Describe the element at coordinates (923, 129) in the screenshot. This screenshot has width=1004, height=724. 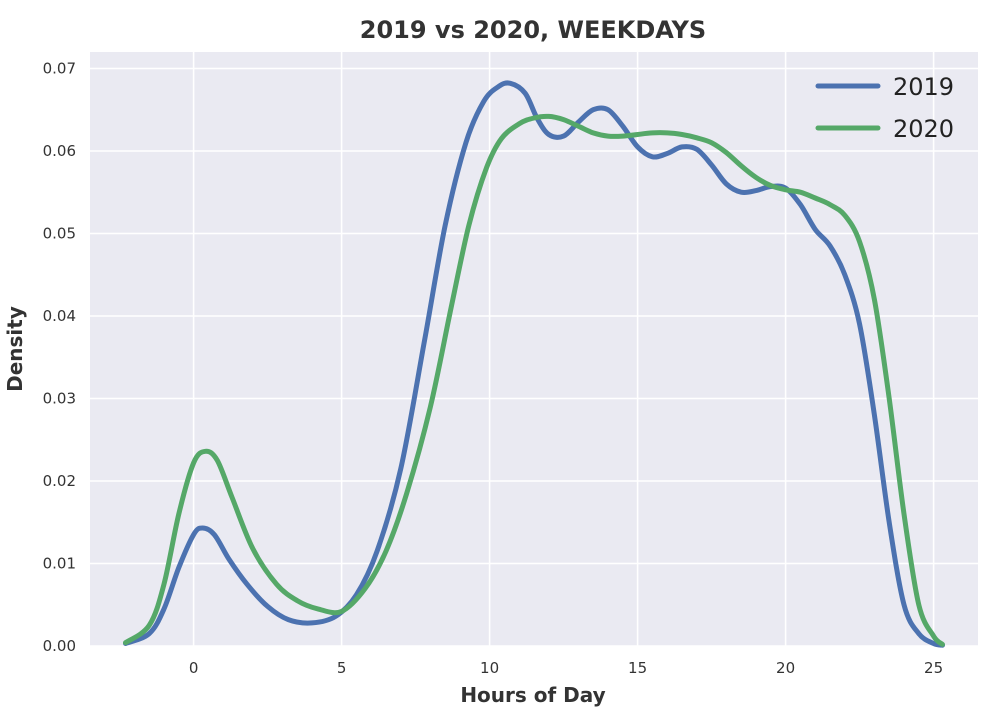
I see `legend-label-2020: 2020` at that location.